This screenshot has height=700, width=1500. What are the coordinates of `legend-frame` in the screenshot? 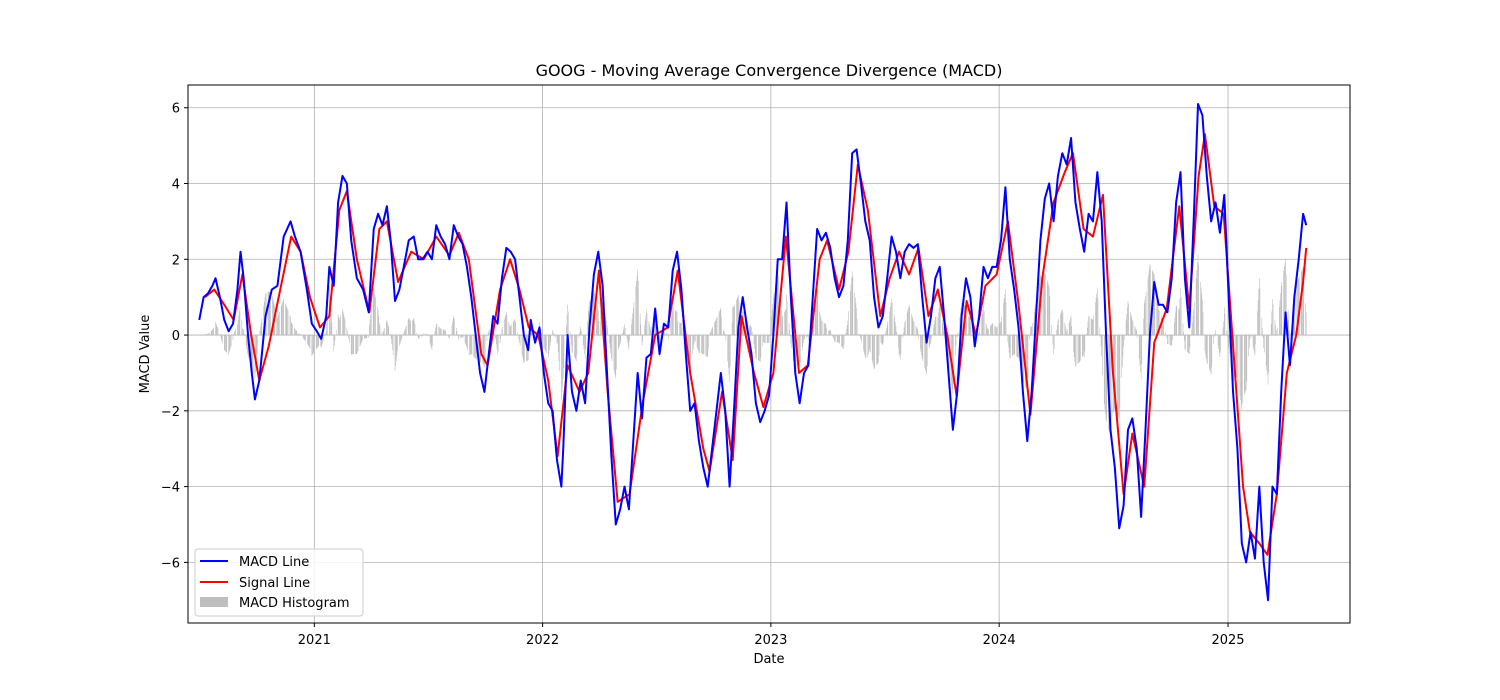 It's located at (279, 582).